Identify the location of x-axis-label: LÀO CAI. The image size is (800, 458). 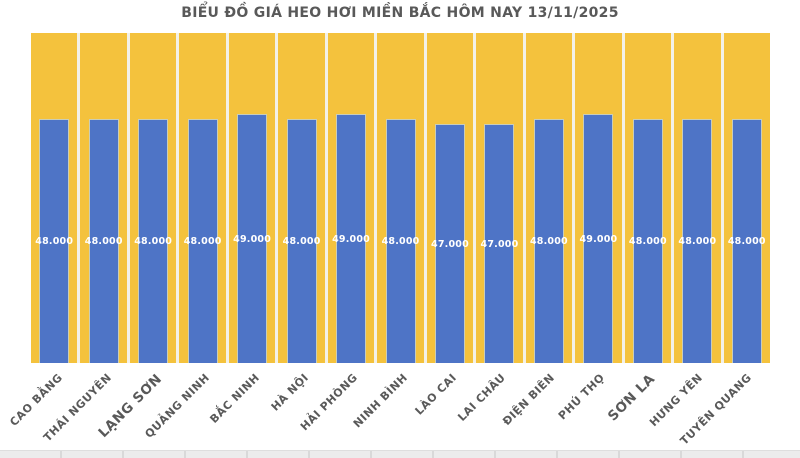
(435, 394).